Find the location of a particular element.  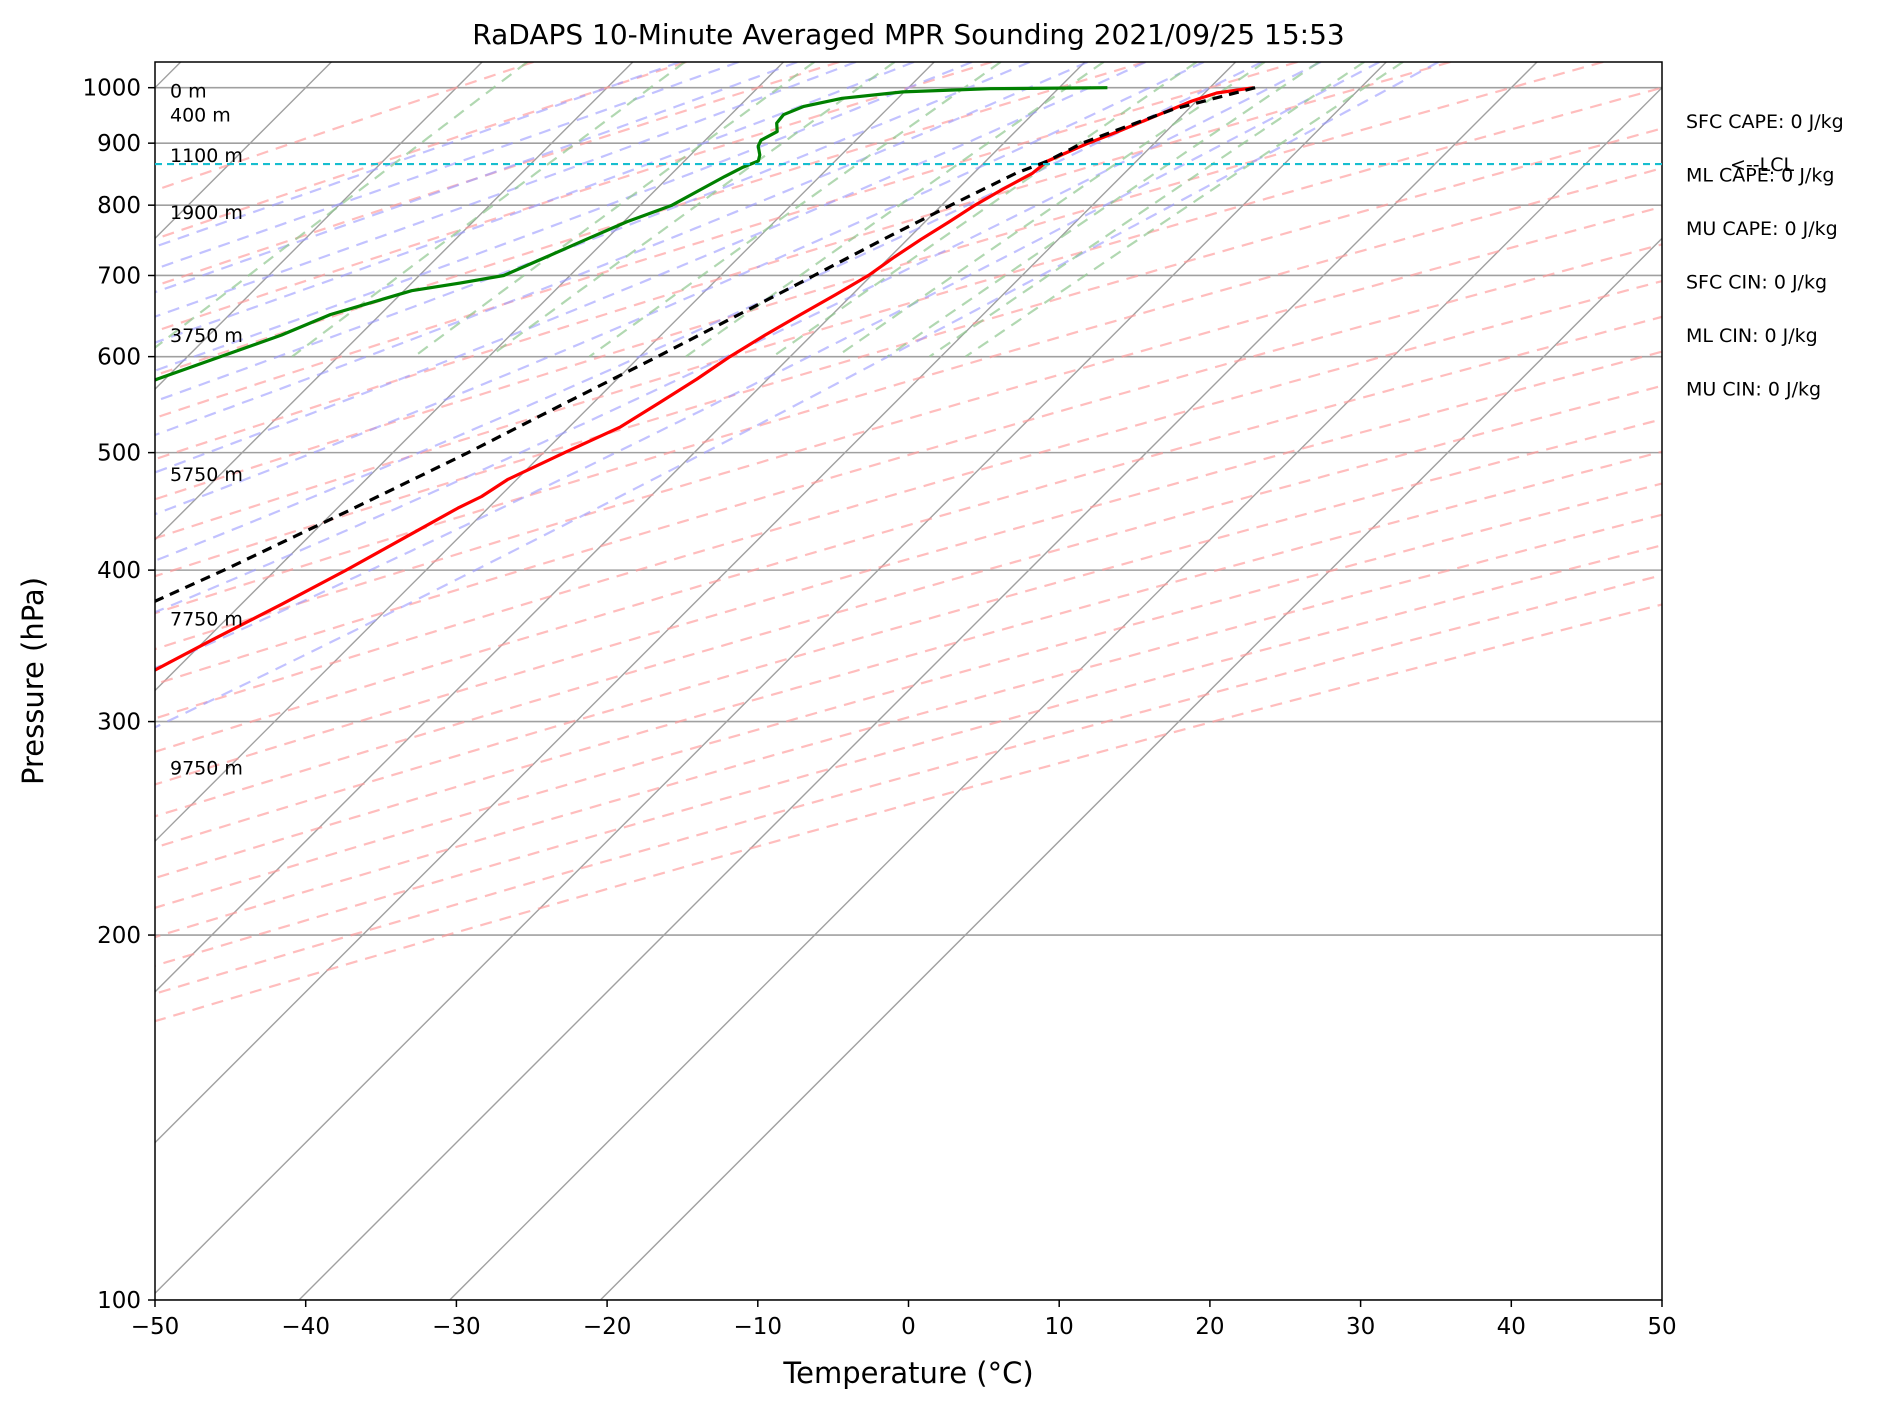

x-tick-label: −40 is located at coordinates (305, 1327).